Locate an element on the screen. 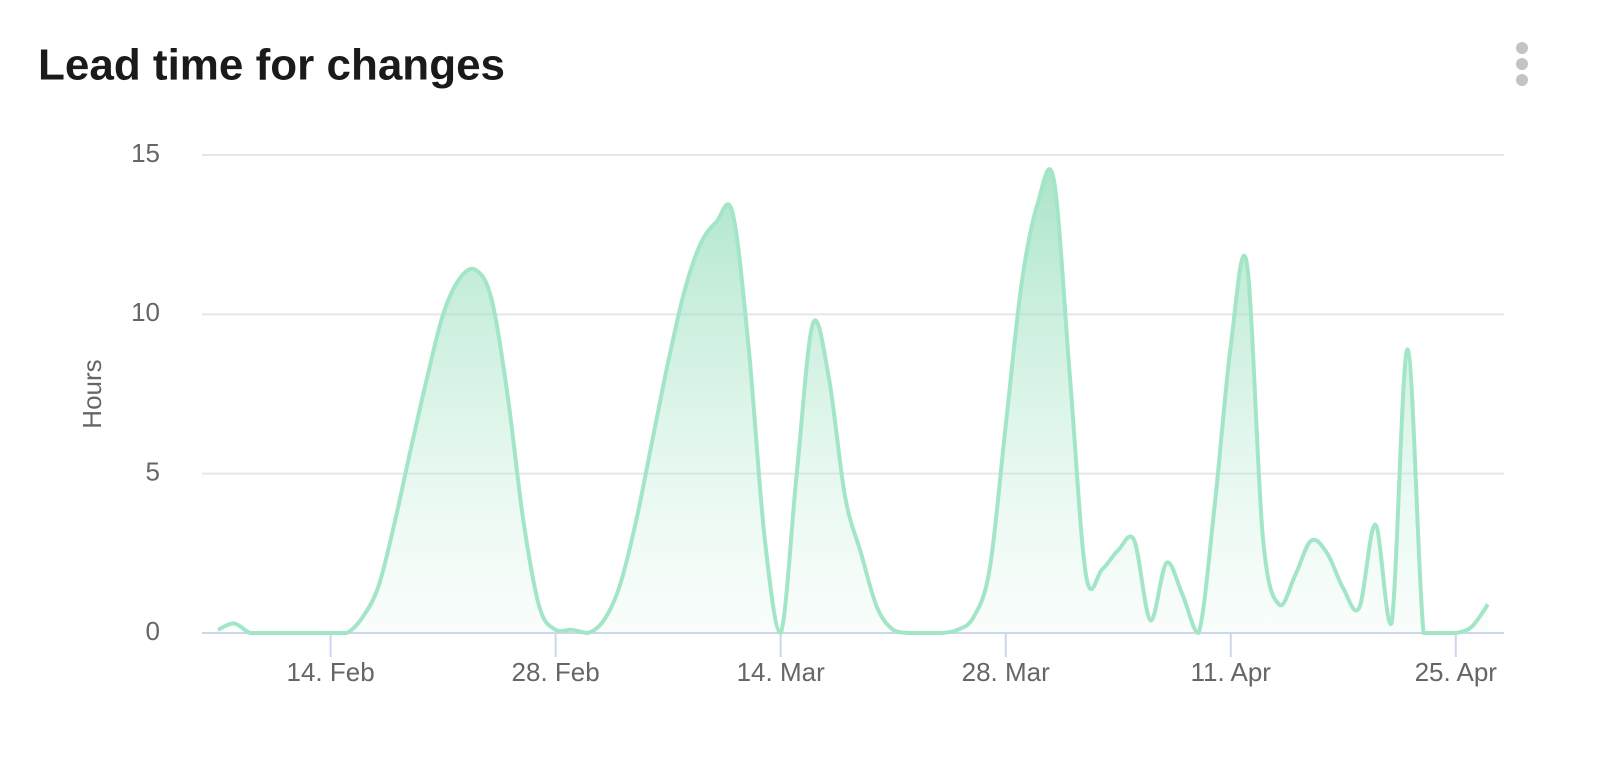  x-tick-label: 14. Mar is located at coordinates (781, 672).